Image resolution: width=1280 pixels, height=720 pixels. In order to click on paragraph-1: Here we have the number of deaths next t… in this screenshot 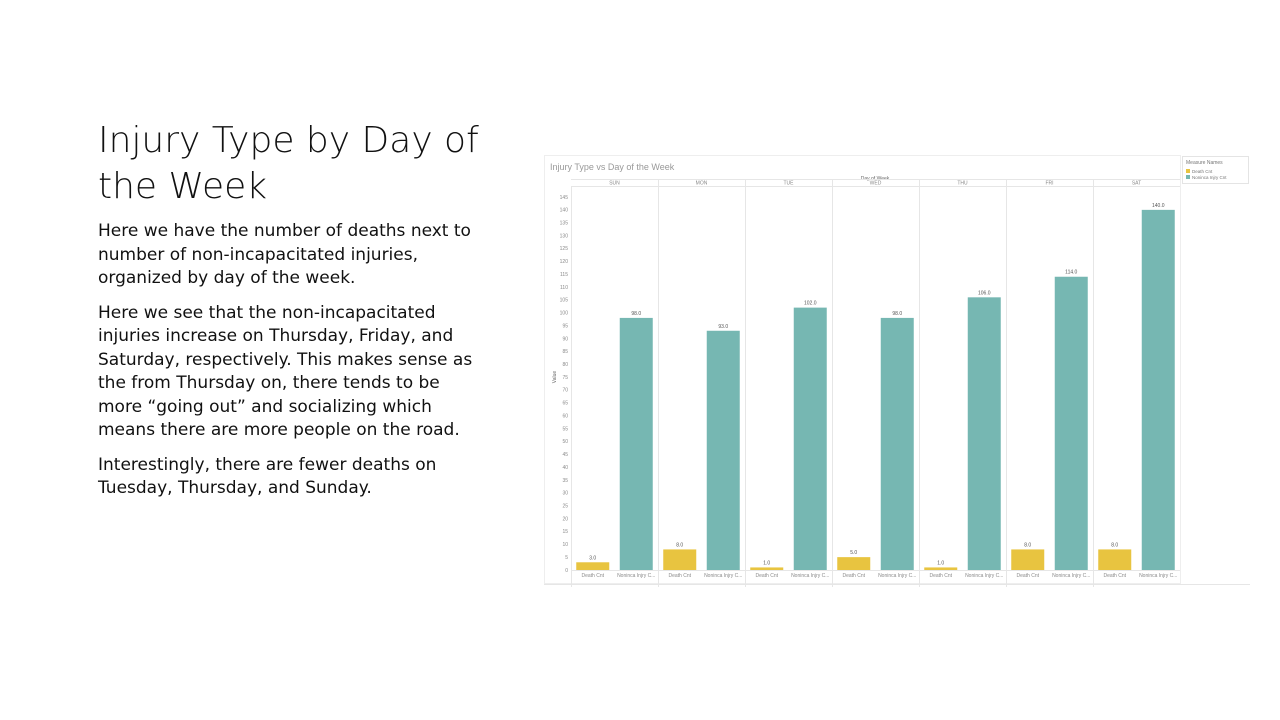, I will do `click(284, 254)`.